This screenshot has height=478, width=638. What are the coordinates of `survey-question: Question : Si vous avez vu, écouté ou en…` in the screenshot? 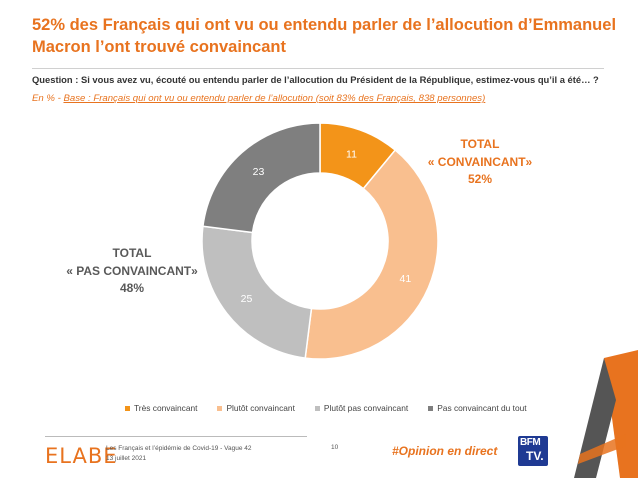 It's located at (315, 79).